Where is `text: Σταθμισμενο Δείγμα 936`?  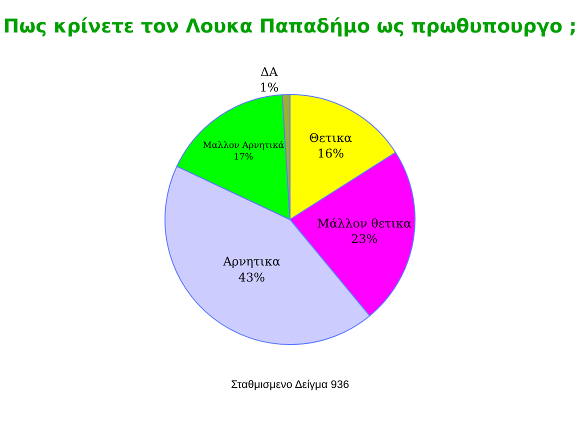
text: Σταθμισμενο Δείγμα 936 is located at coordinates (290, 385).